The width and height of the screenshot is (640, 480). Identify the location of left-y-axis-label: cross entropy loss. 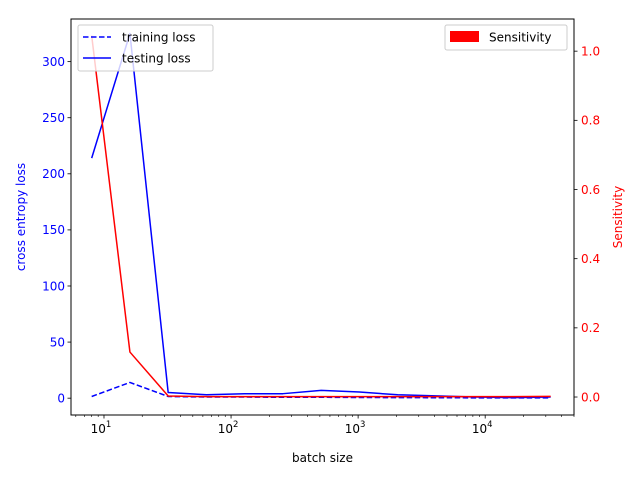
(21, 217).